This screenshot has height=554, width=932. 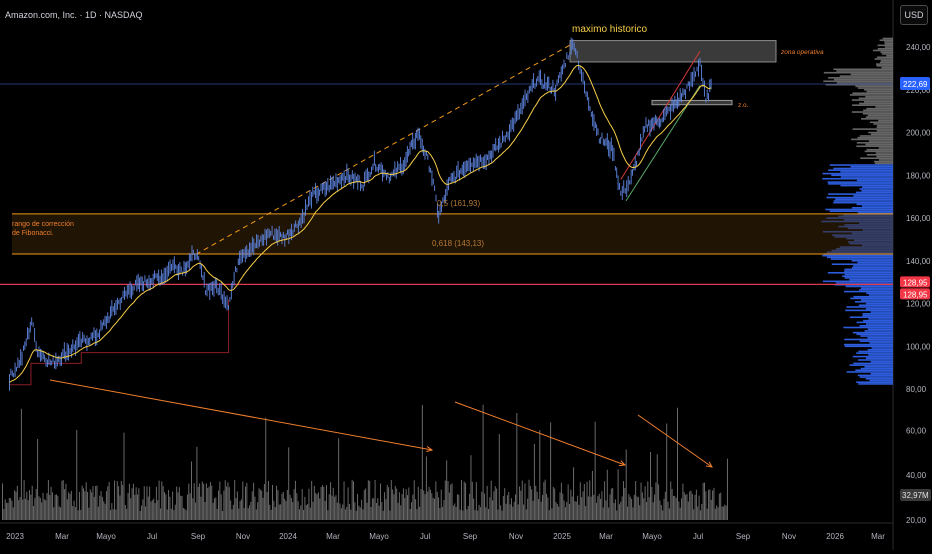 I want to click on last-price-tag, so click(x=915, y=84).